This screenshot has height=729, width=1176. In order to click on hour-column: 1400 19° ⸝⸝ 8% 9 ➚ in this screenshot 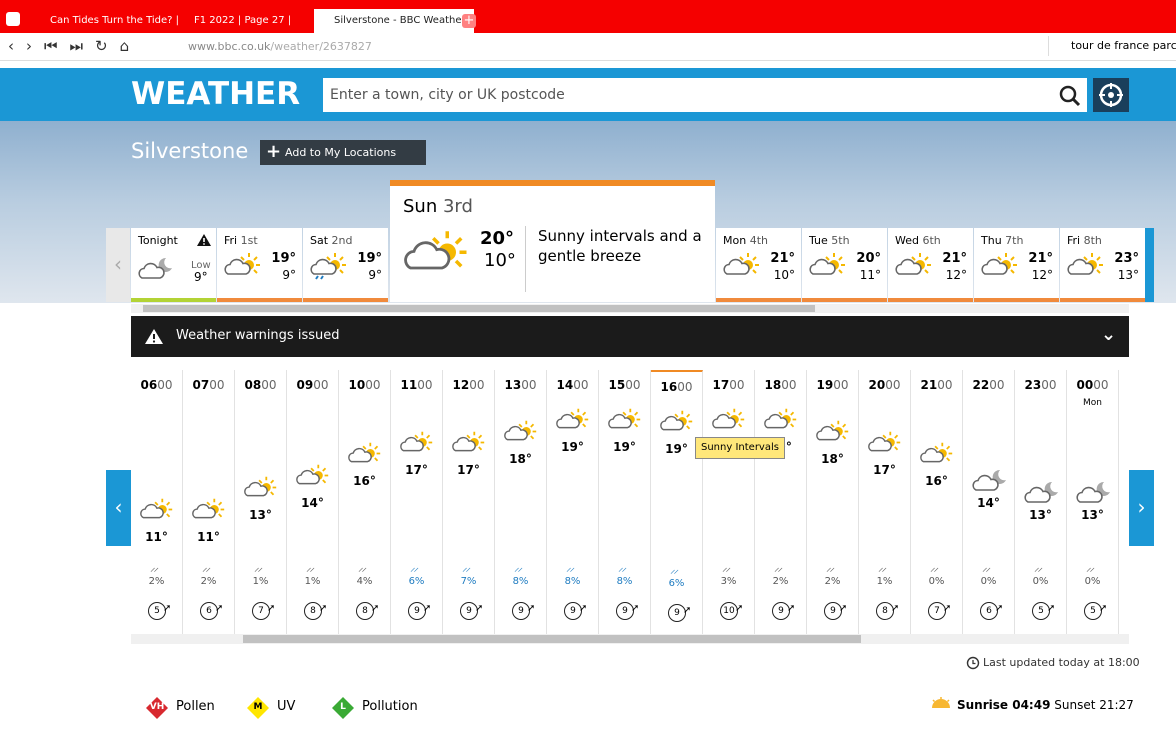, I will do `click(573, 502)`.